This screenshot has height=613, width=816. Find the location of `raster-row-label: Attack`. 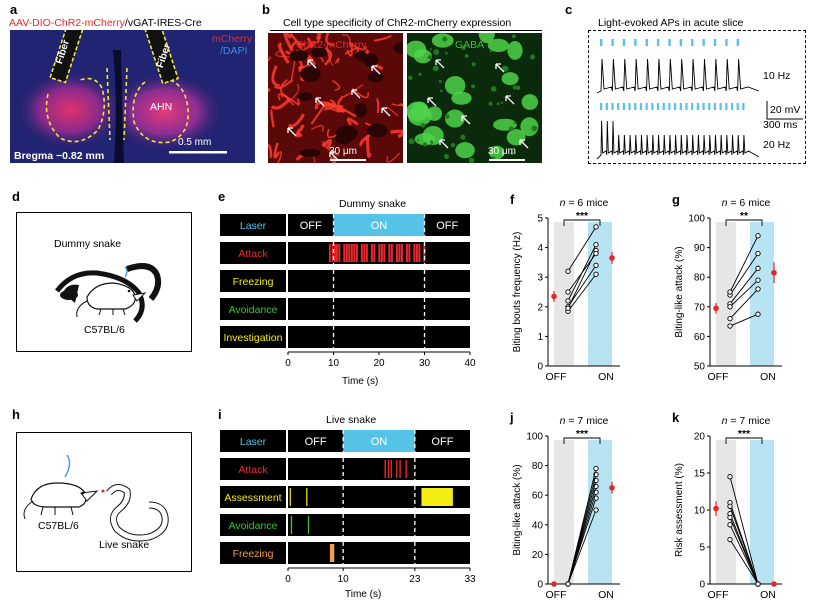

raster-row-label: Attack is located at coordinates (253, 254).